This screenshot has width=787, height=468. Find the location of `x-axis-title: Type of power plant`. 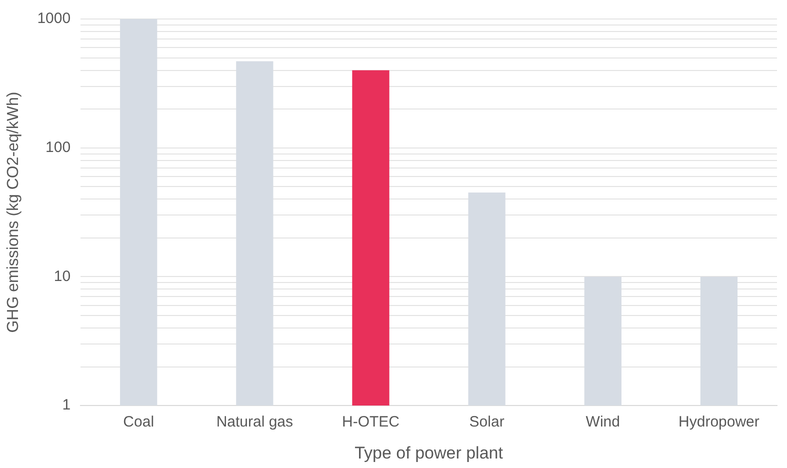

x-axis-title: Type of power plant is located at coordinates (429, 452).